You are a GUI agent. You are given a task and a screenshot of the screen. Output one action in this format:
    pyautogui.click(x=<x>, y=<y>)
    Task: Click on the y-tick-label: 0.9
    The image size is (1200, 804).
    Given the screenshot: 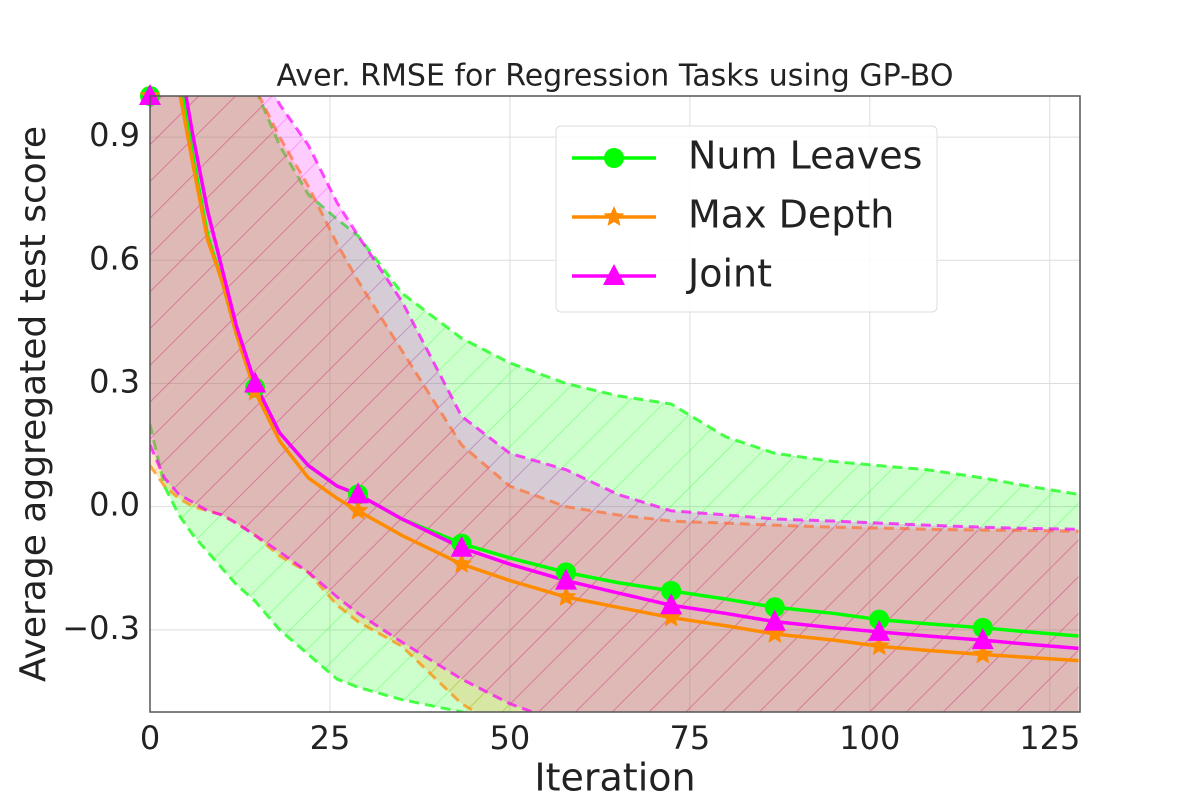 What is the action you would take?
    pyautogui.click(x=114, y=135)
    